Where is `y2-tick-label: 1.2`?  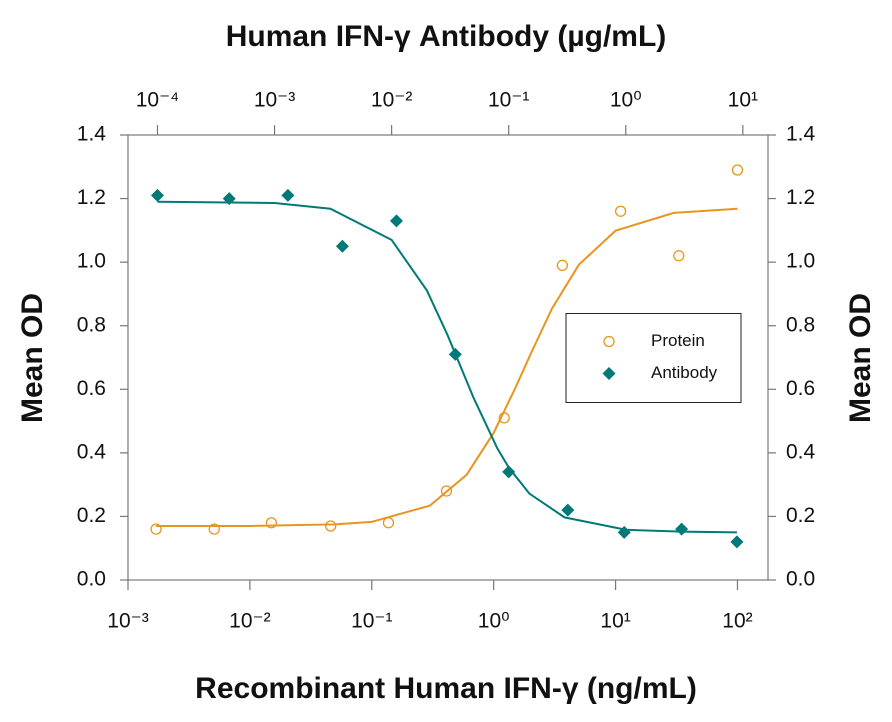
y2-tick-label: 1.2 is located at coordinates (800, 197).